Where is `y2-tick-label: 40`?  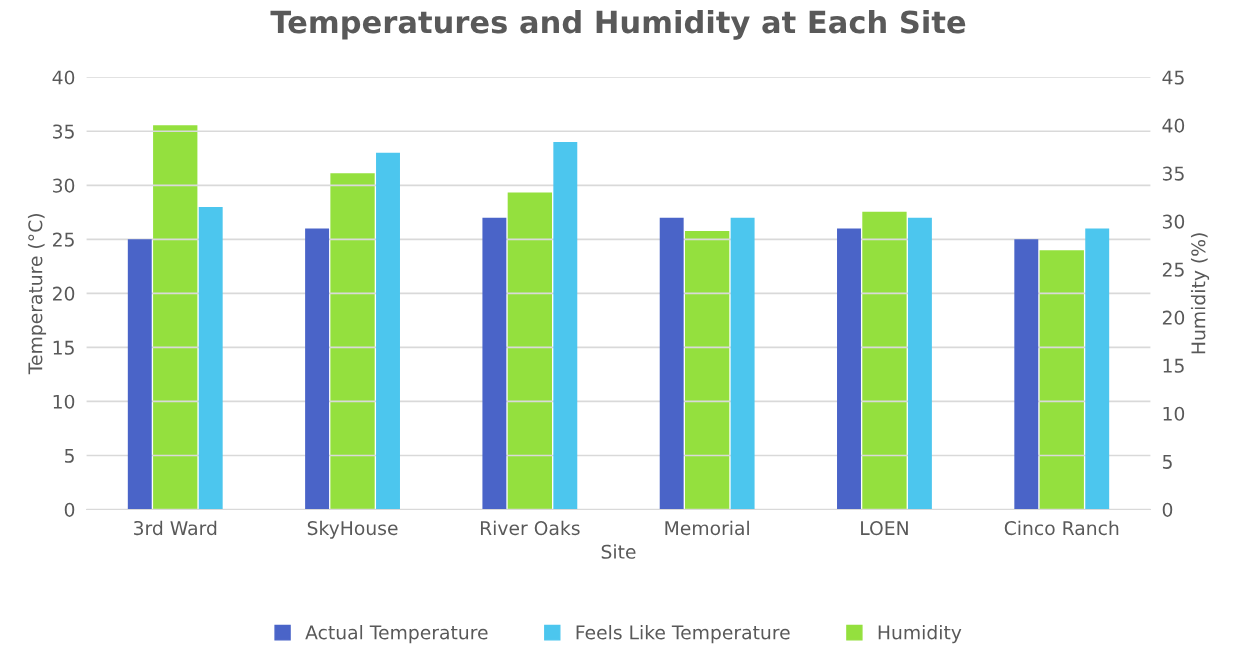
y2-tick-label: 40 is located at coordinates (1173, 125).